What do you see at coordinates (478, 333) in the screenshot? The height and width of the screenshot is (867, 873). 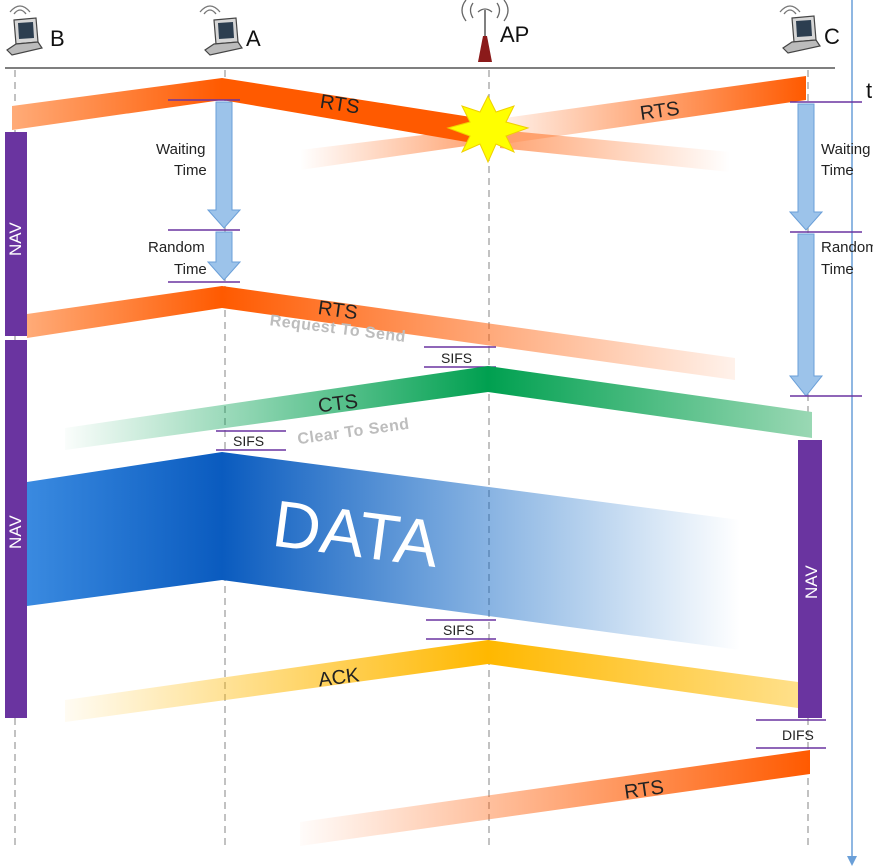 I see `rts-frame-a2-right` at bounding box center [478, 333].